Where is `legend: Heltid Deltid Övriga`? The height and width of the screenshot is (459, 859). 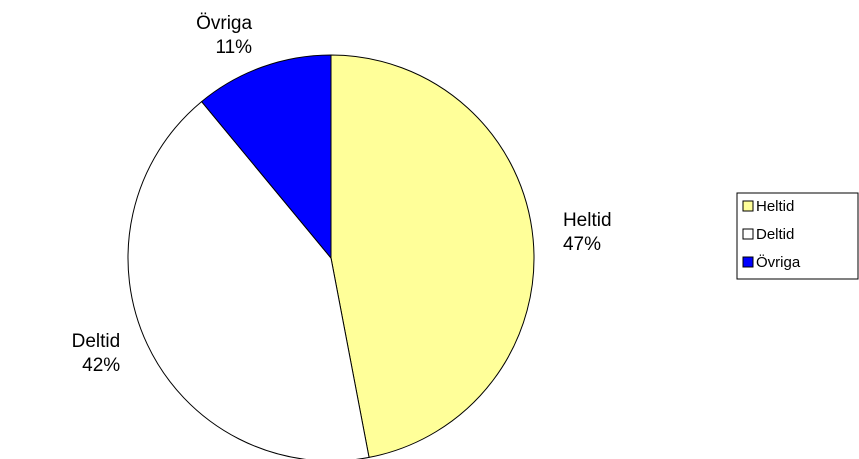 legend: Heltid Deltid Övriga is located at coordinates (797, 236).